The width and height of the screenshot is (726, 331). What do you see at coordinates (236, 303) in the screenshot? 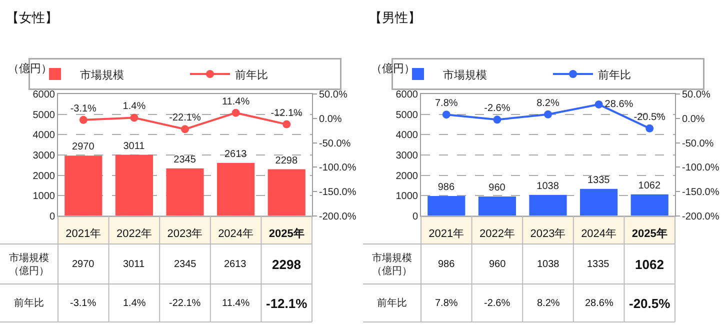
I see `data-label: 11.4%` at bounding box center [236, 303].